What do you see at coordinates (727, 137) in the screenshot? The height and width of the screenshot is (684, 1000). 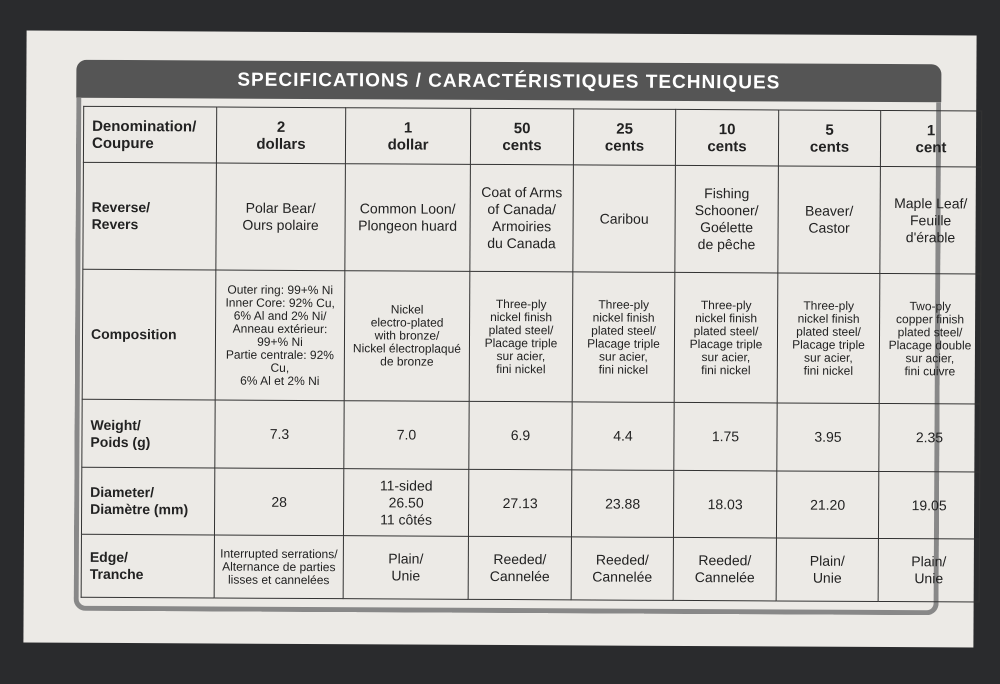 I see `column-header: 10 cents` at bounding box center [727, 137].